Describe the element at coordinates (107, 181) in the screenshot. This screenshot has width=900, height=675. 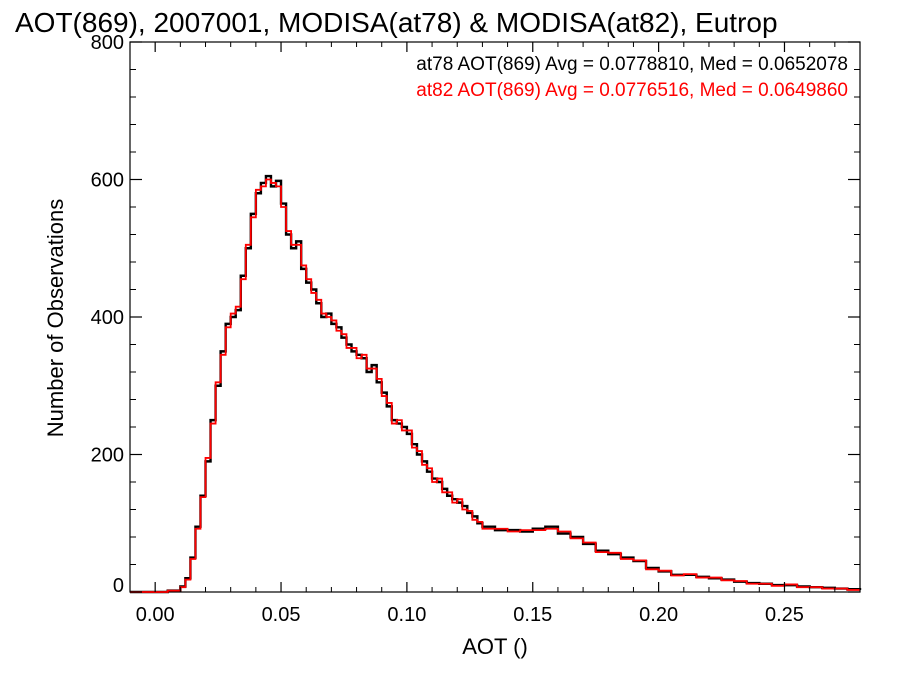
I see `y-tick-label: 600` at that location.